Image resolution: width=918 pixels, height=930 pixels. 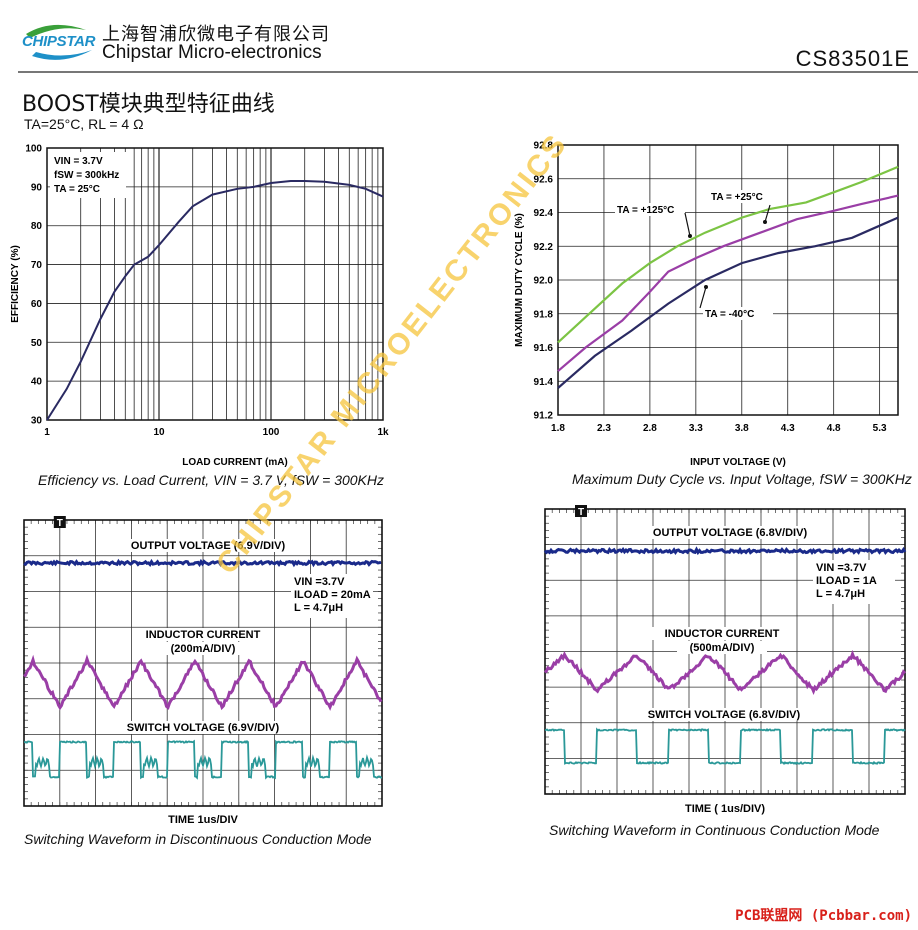 I want to click on y-tick-label: 50, so click(x=37, y=343).